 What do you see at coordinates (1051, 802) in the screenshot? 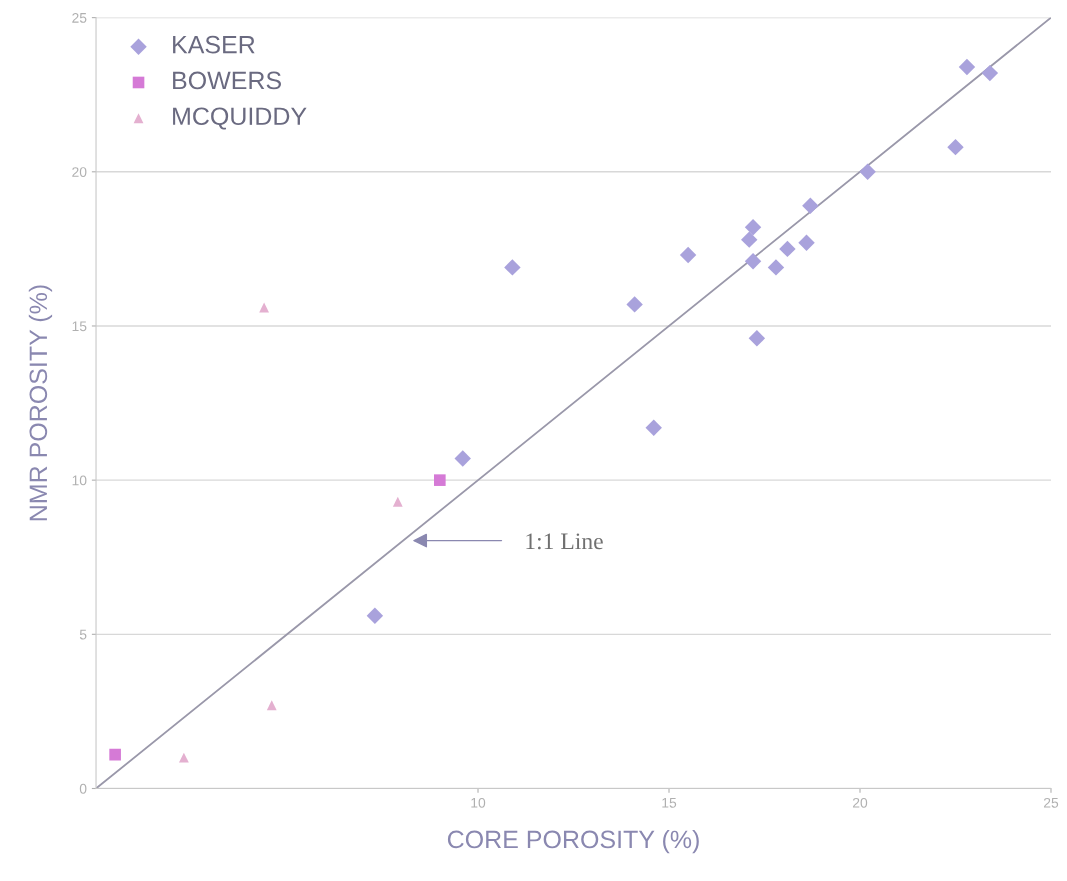
I see `x-tick-label: 25` at bounding box center [1051, 802].